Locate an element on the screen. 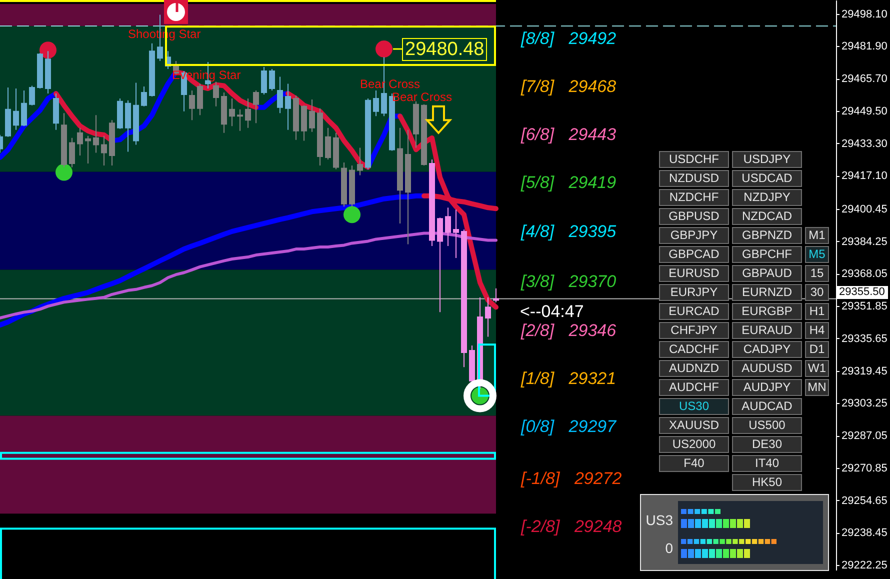 This screenshot has width=890, height=579. y-tick-label: 29449.50 is located at coordinates (865, 111).